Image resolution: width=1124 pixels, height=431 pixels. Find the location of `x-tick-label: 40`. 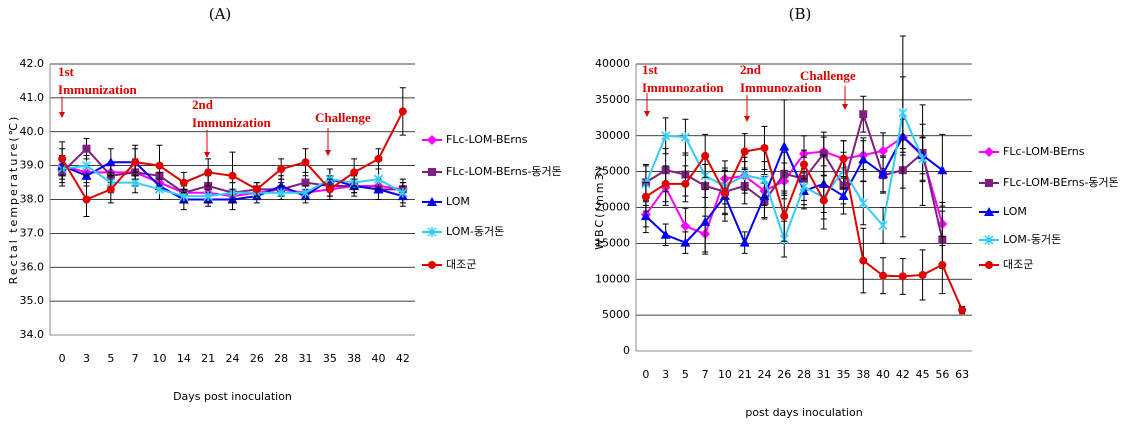

x-tick-label: 40 is located at coordinates (883, 374).